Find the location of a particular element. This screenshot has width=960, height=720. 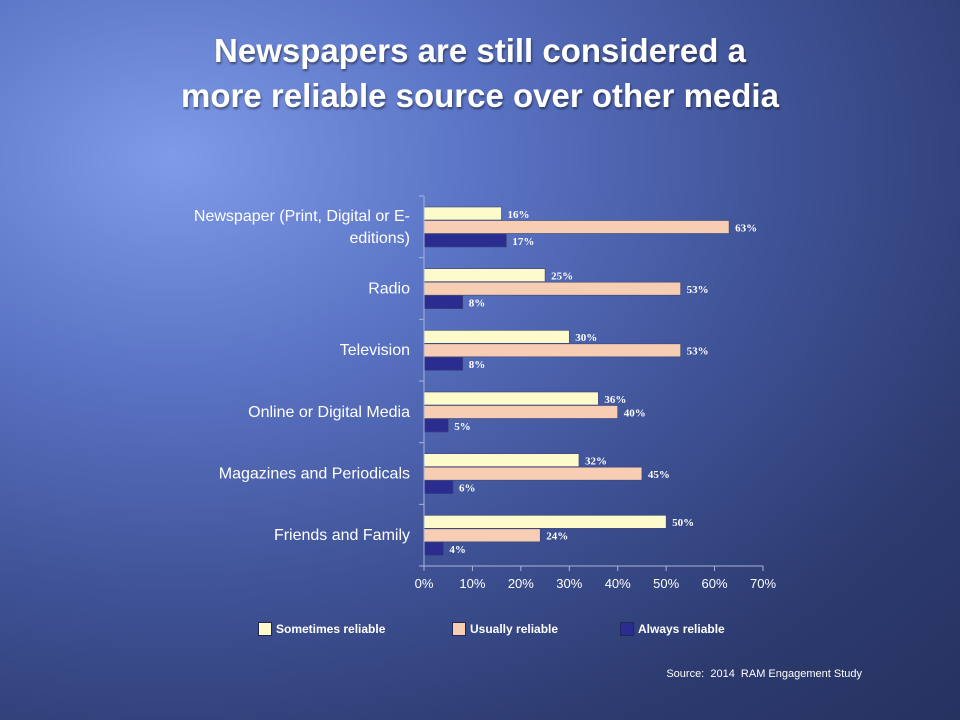

slide-title-line-1: Newspapers are still considered a is located at coordinates (480, 50).